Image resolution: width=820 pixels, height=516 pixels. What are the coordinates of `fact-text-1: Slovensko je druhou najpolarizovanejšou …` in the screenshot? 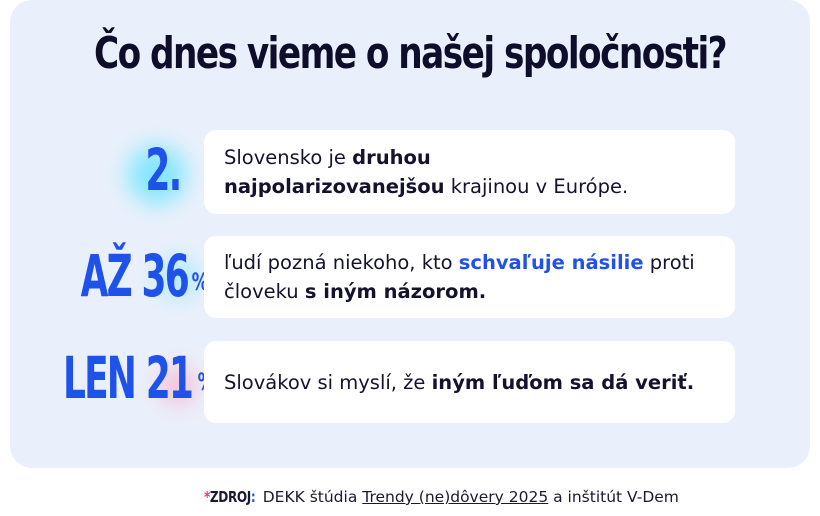 It's located at (426, 172).